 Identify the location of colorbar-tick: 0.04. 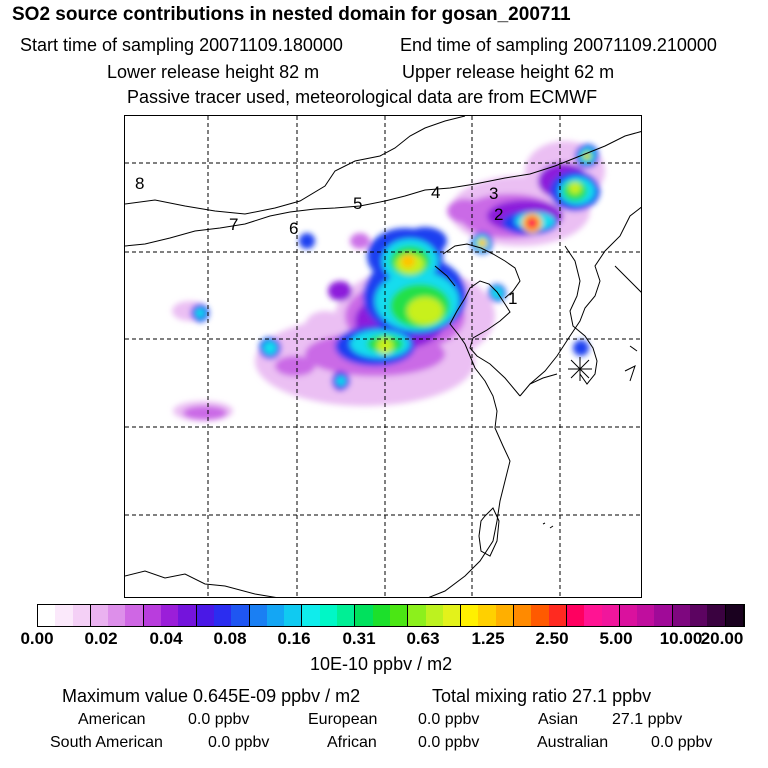
(166, 638).